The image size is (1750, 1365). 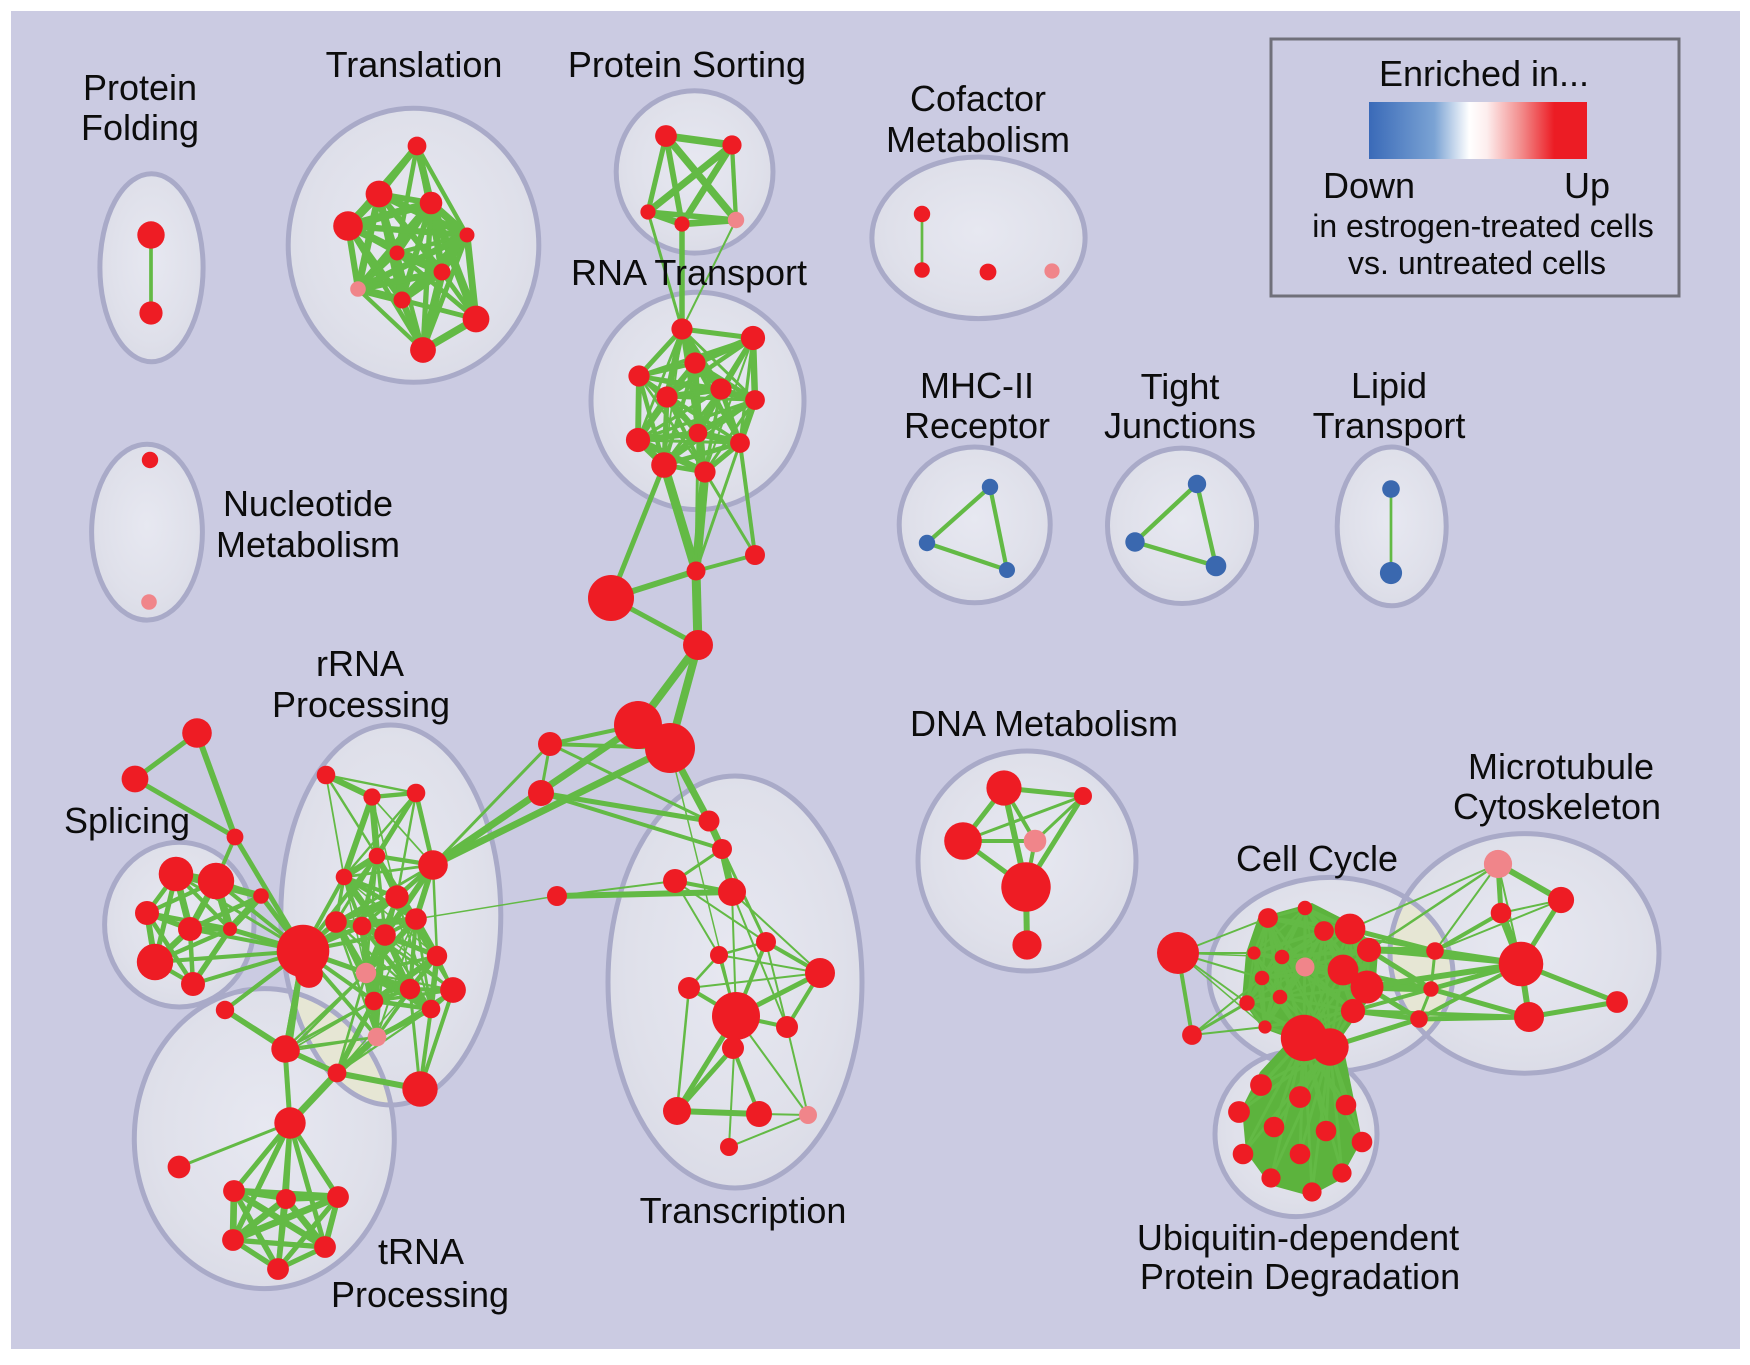 What do you see at coordinates (1557, 806) in the screenshot?
I see `svg-text: Cytoskeleton` at bounding box center [1557, 806].